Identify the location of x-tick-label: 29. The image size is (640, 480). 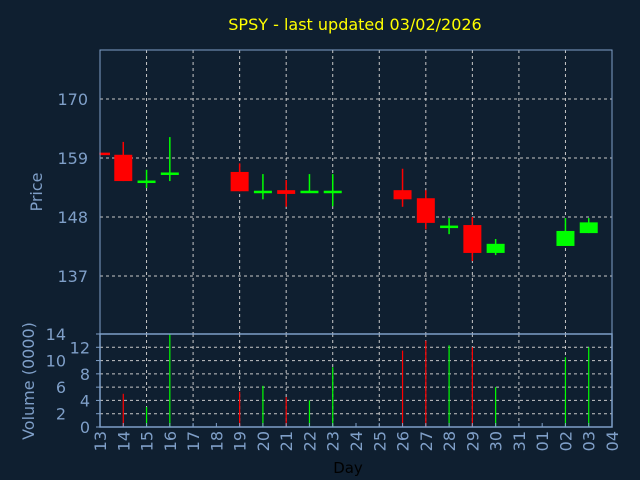
(472, 441).